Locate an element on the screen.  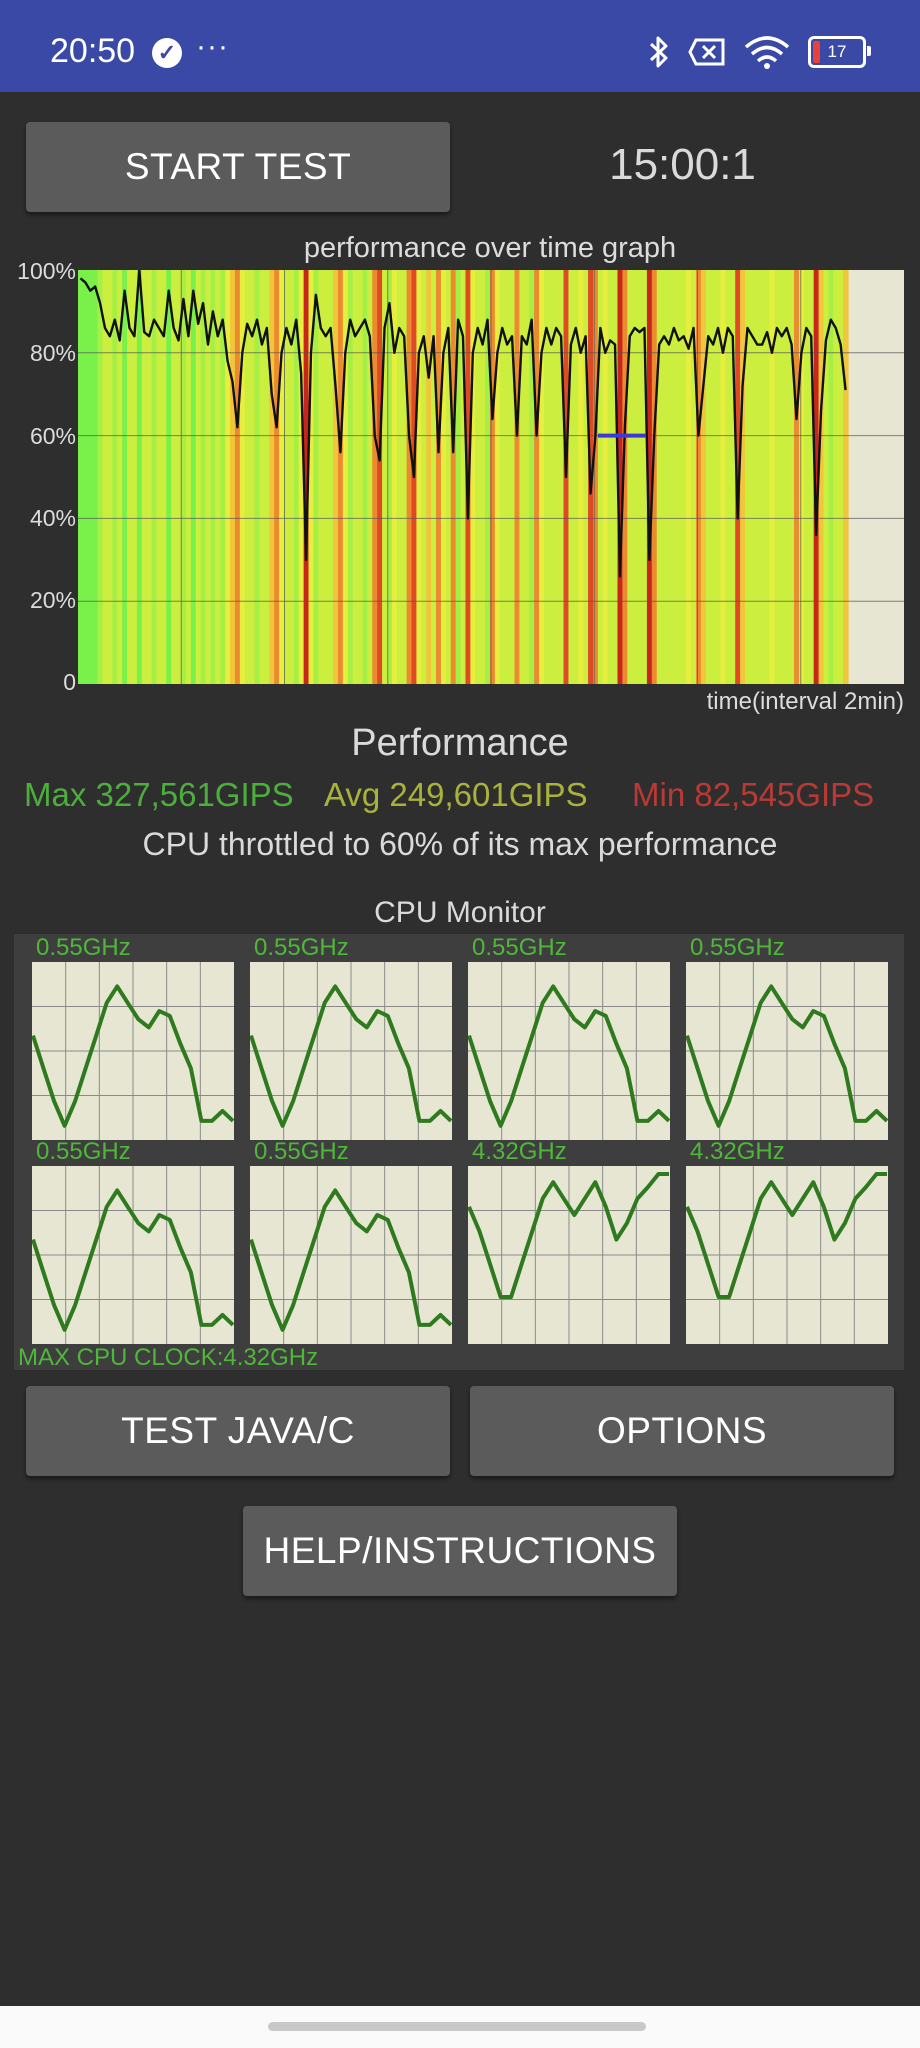
max-performance: Max 327,561GIPS is located at coordinates (159, 794).